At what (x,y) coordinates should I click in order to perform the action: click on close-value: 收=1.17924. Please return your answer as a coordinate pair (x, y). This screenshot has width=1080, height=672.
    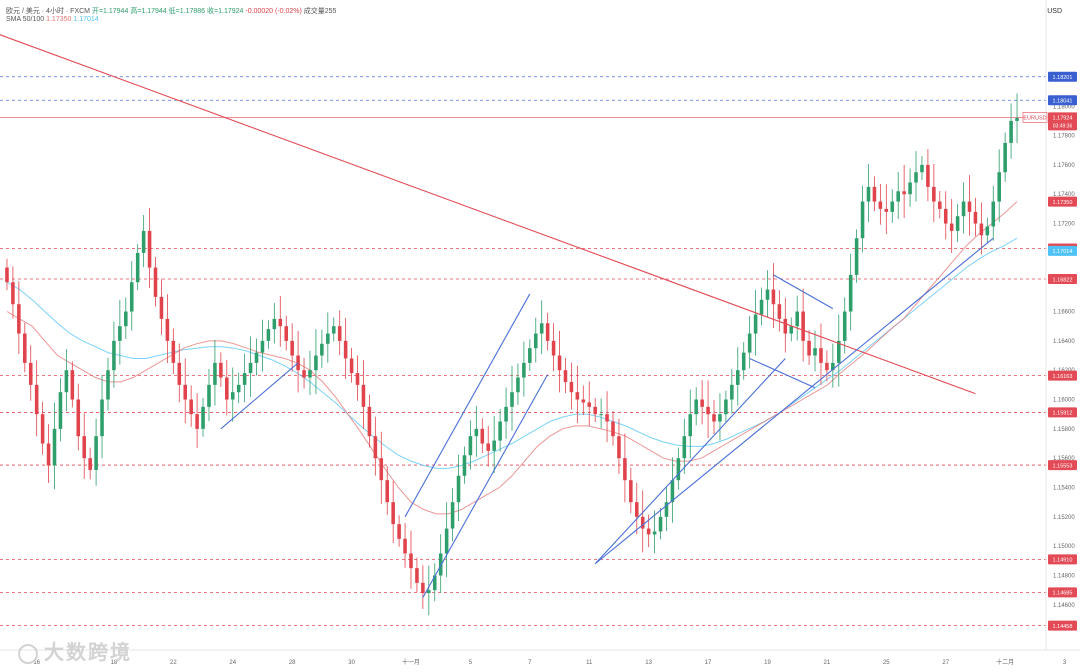
    Looking at the image, I should click on (225, 11).